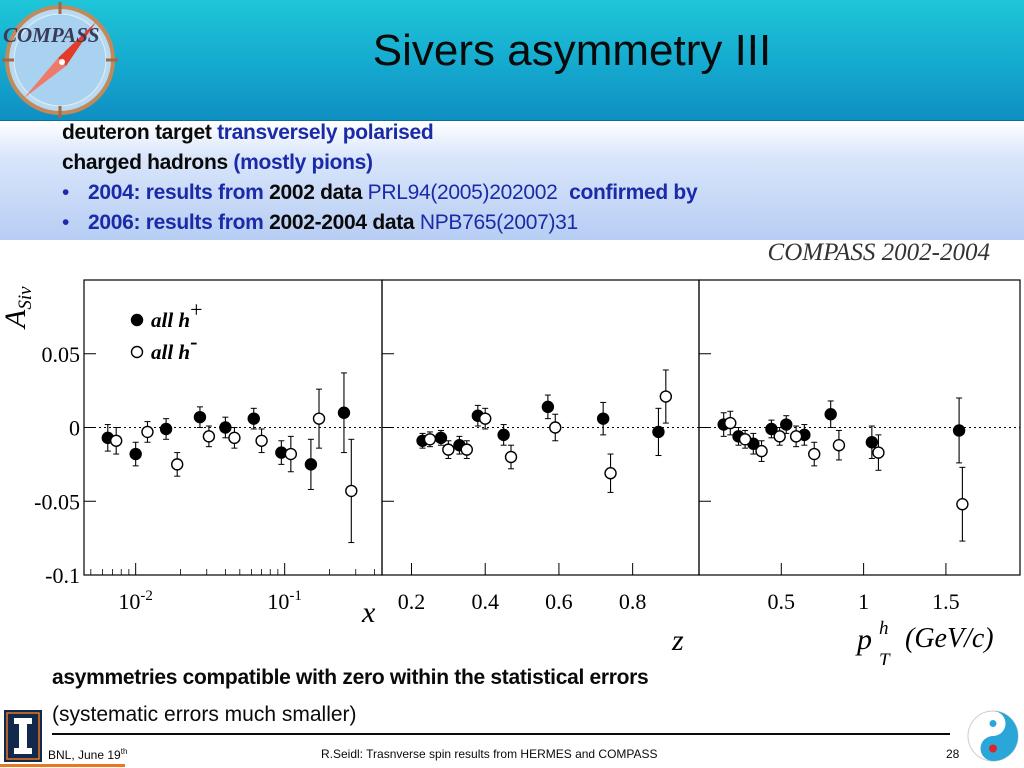 The width and height of the screenshot is (1024, 768). What do you see at coordinates (884, 628) in the screenshot?
I see `pt-label-sup: h` at bounding box center [884, 628].